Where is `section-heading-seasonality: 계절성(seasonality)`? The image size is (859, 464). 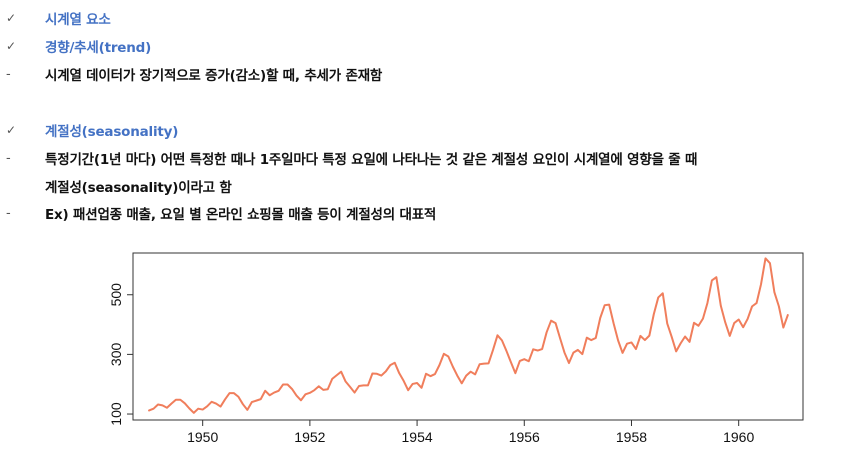 section-heading-seasonality: 계절성(seasonality) is located at coordinates (112, 132).